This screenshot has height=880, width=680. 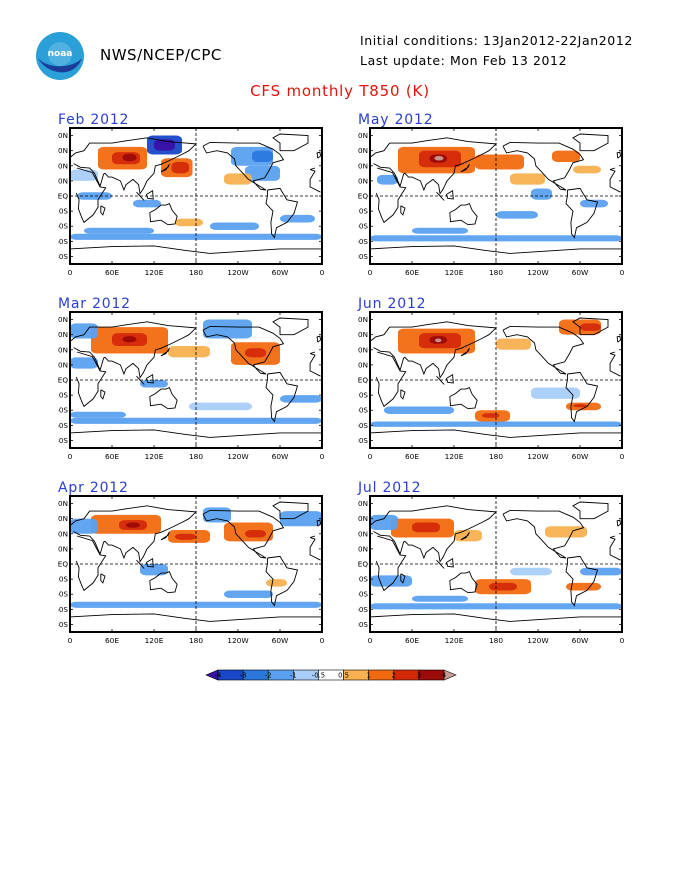 I want to click on panel-title: Apr 2012, so click(x=93, y=488).